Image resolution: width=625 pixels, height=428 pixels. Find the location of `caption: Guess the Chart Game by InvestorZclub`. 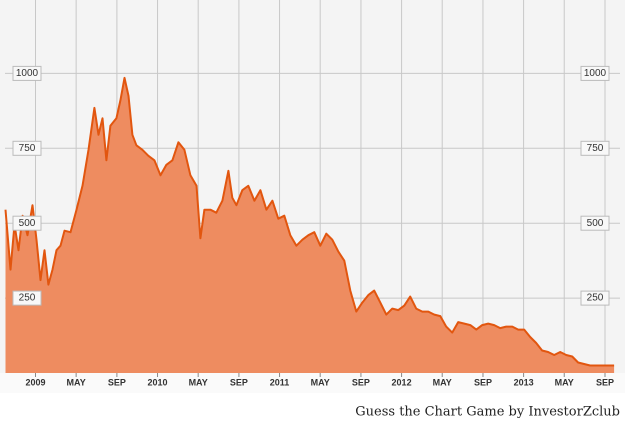

caption: Guess the Chart Game by InvestorZclub is located at coordinates (487, 412).